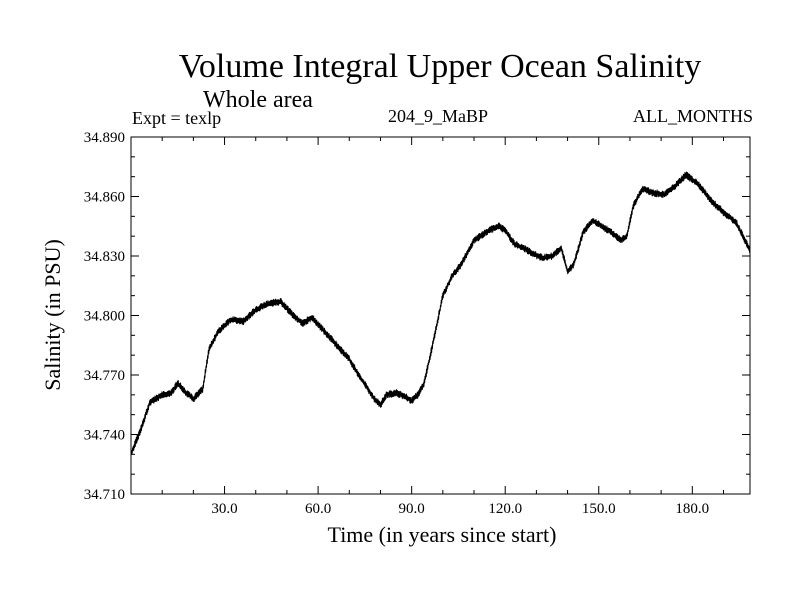 This screenshot has height=600, width=800. I want to click on x-tick-label: 30.0, so click(224, 509).